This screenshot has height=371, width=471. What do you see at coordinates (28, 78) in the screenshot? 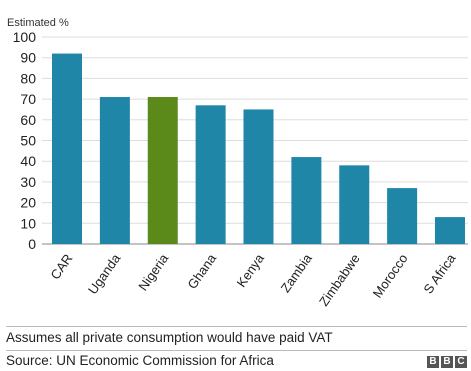
I see `y-tick-label: 80` at bounding box center [28, 78].